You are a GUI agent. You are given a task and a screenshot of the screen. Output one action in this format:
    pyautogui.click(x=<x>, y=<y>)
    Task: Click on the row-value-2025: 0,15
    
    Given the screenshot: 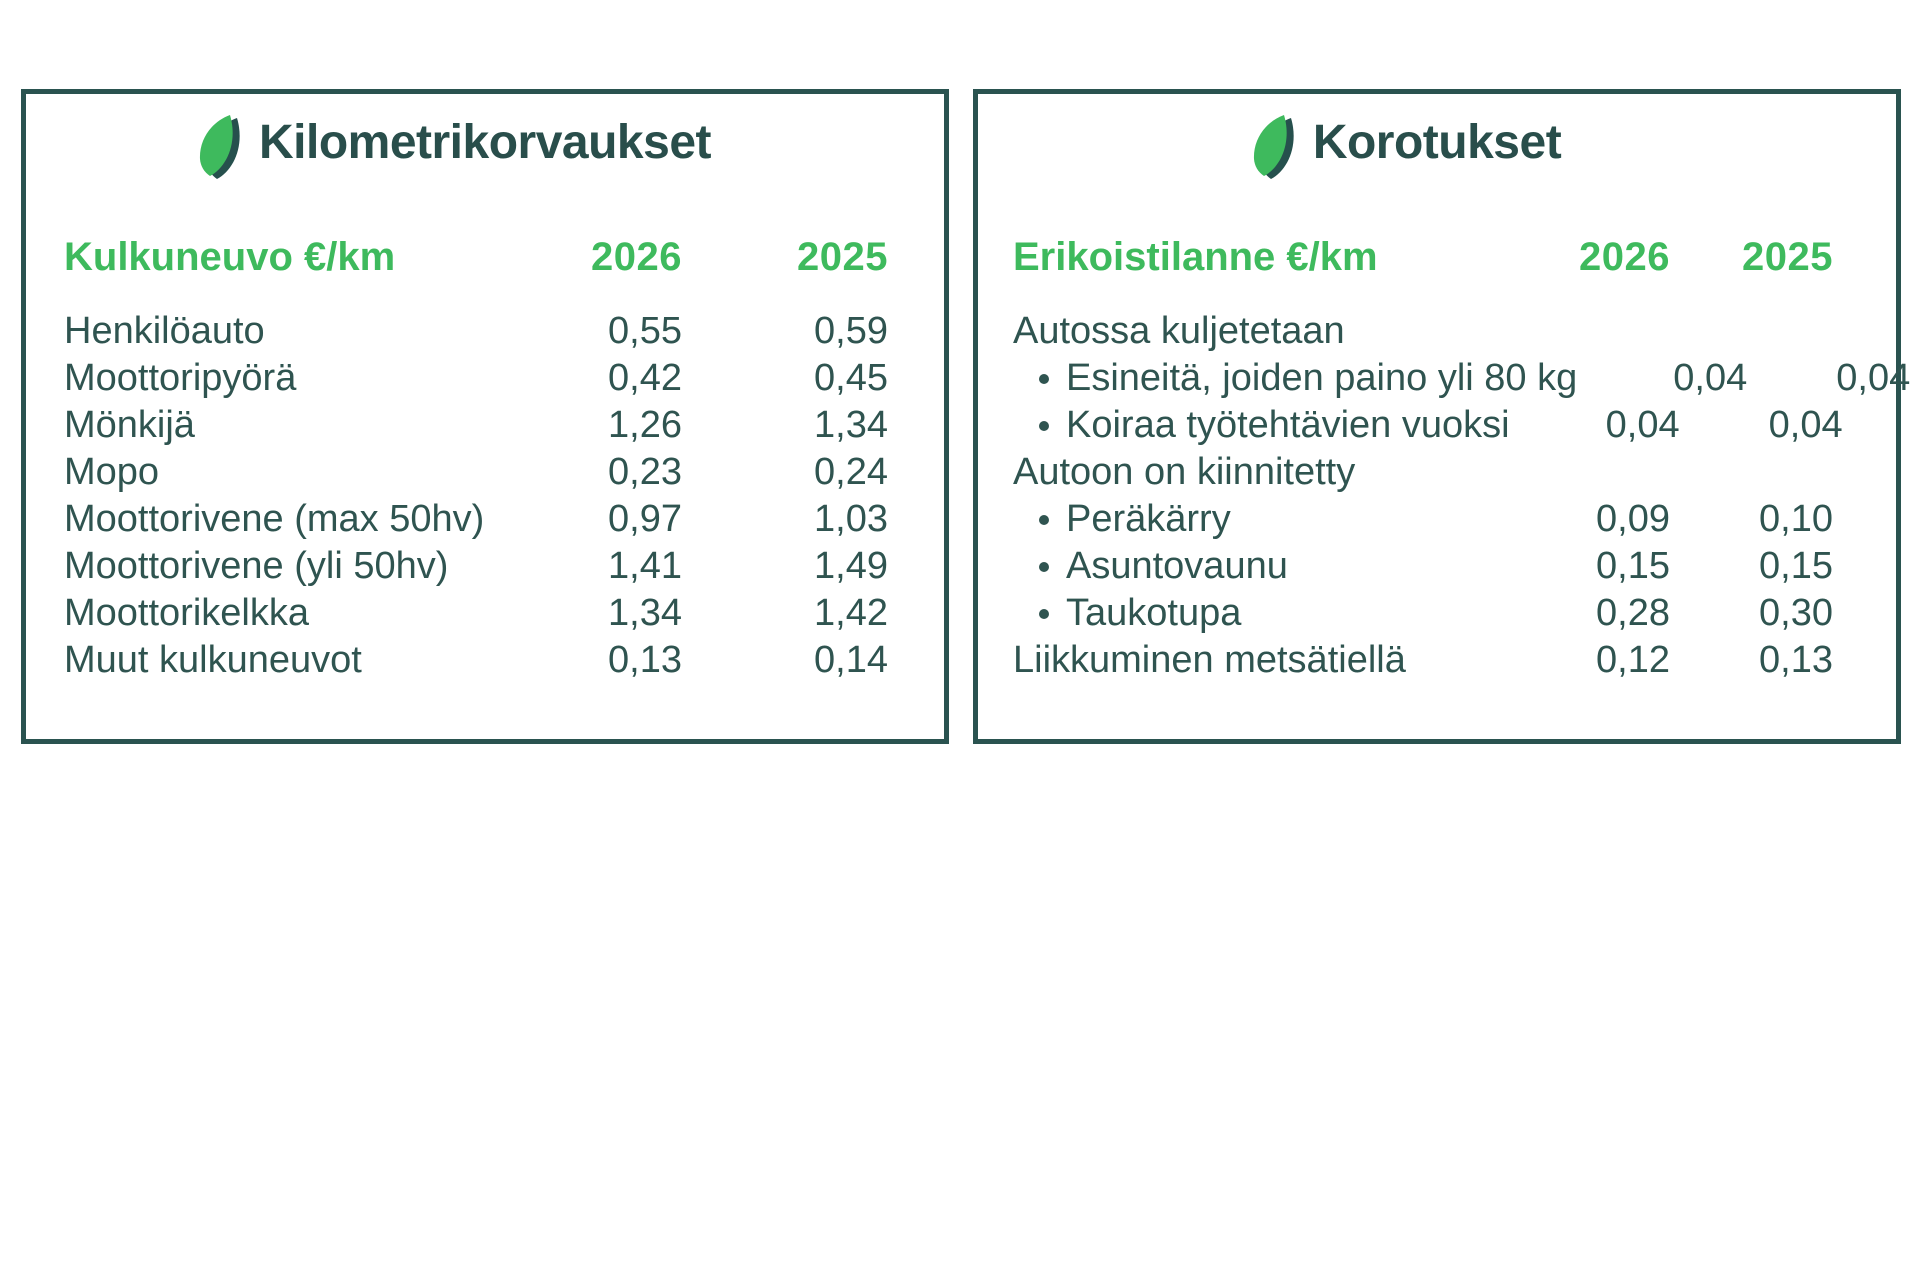 What is the action you would take?
    pyautogui.click(x=1796, y=566)
    